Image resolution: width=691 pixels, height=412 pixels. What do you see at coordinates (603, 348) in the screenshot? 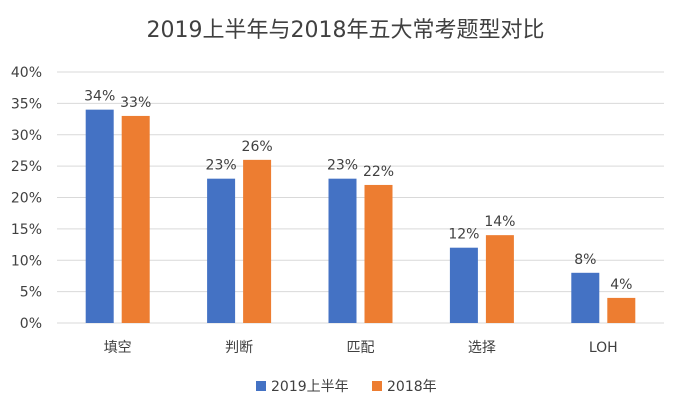
I see `x-category-label: LOH` at bounding box center [603, 348].